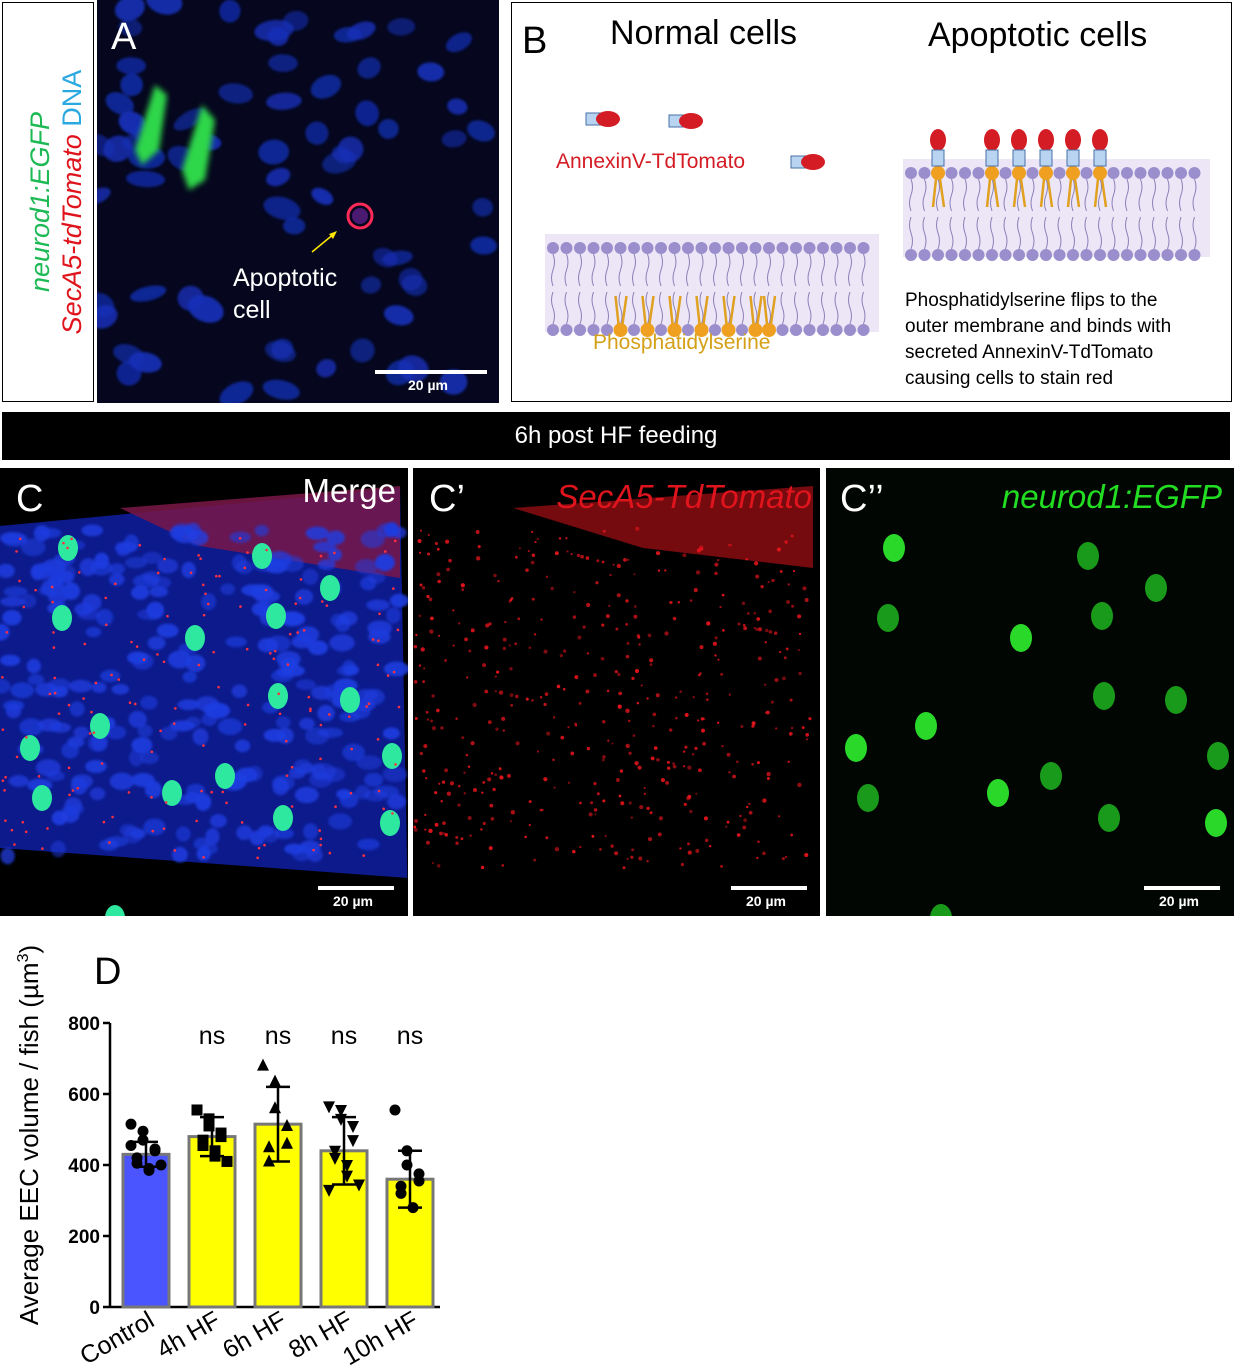  What do you see at coordinates (1029, 352) in the screenshot?
I see `description-line: secreted AnnexinV-TdTomato` at bounding box center [1029, 352].